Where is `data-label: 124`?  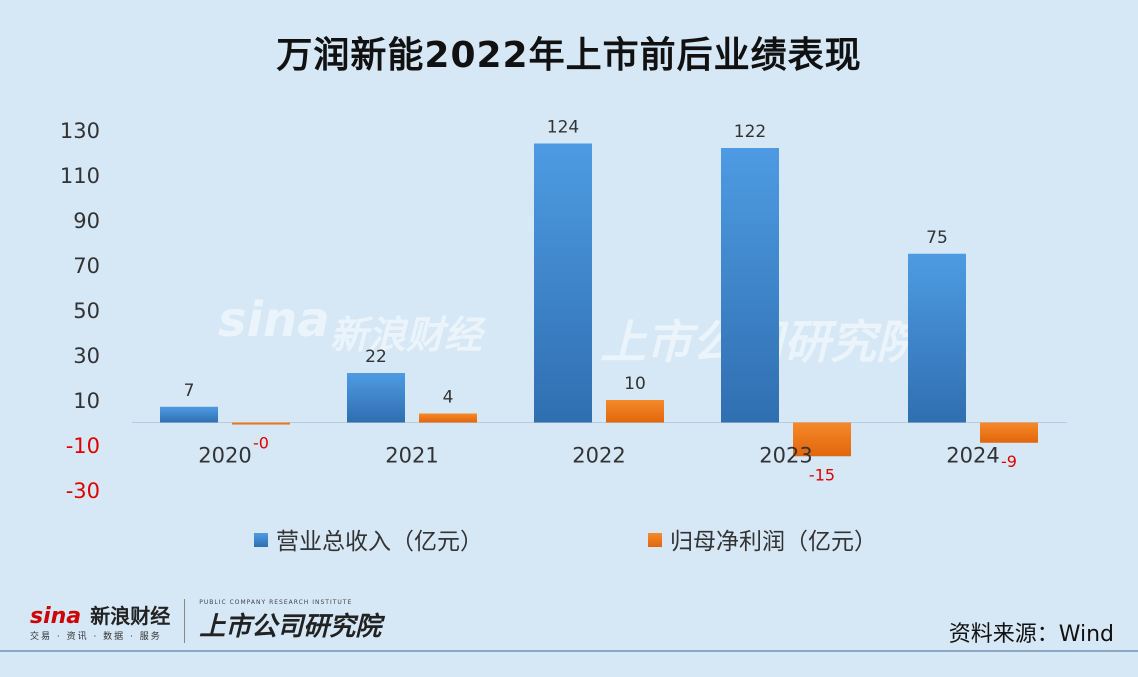 data-label: 124 is located at coordinates (563, 128).